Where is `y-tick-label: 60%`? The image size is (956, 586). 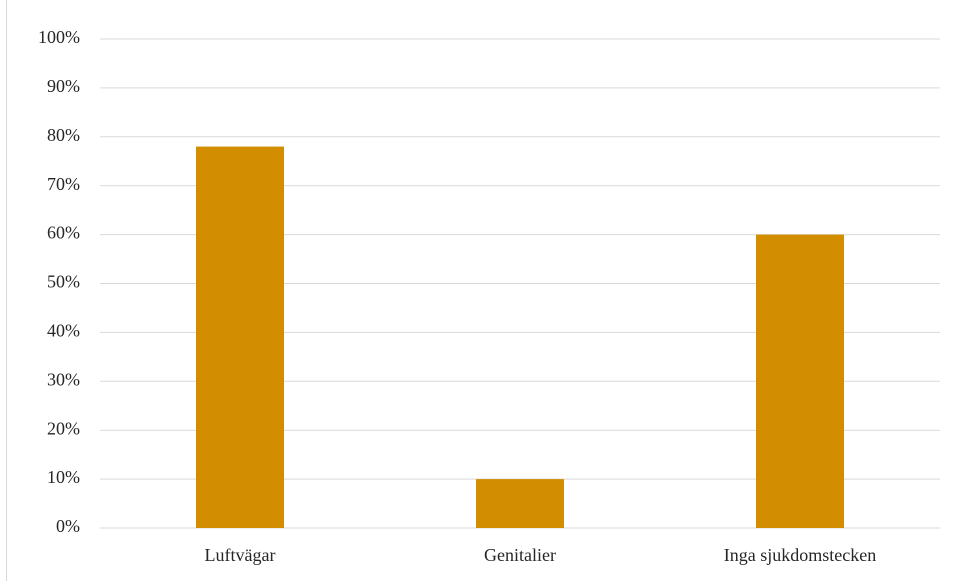
y-tick-label: 60% is located at coordinates (63, 233).